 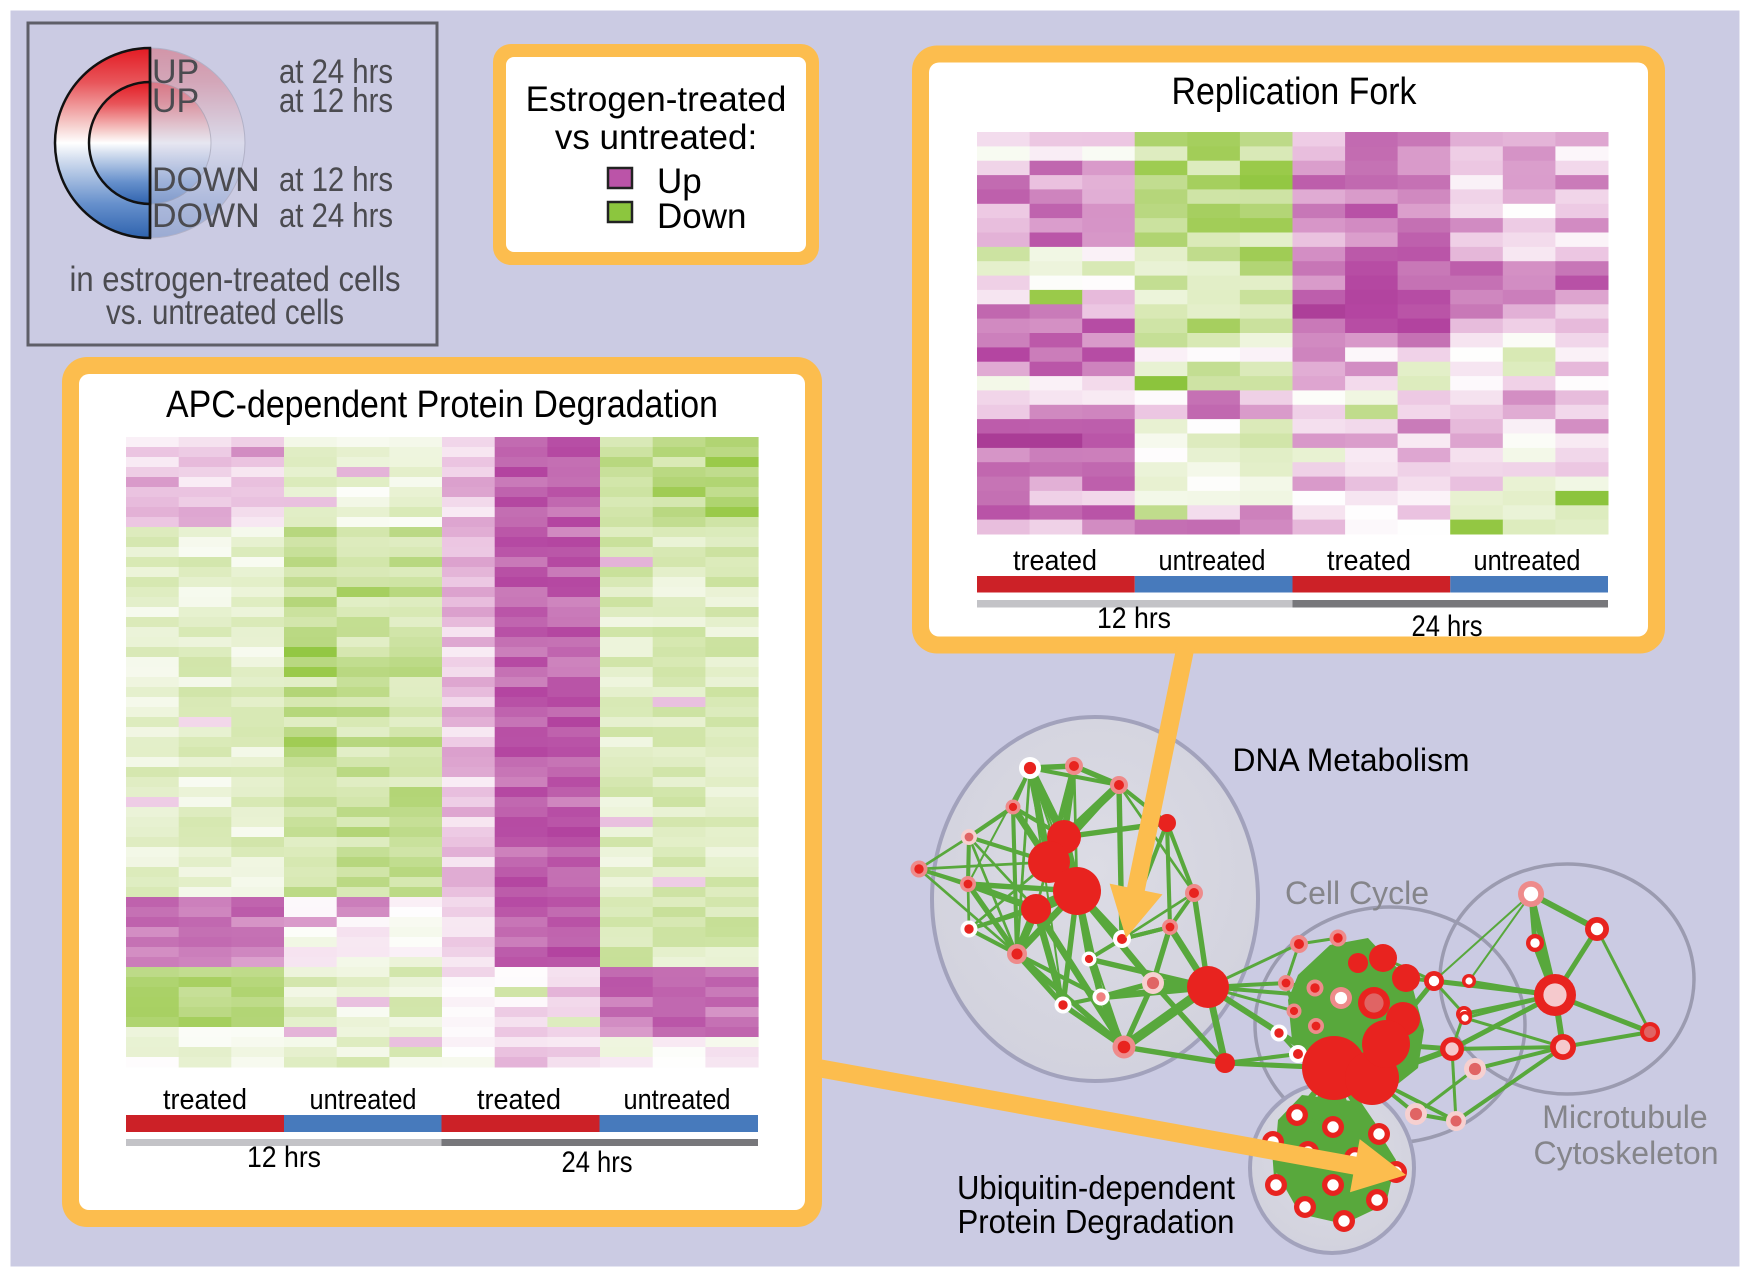 What do you see at coordinates (679, 181) in the screenshot?
I see `svg-text: Up` at bounding box center [679, 181].